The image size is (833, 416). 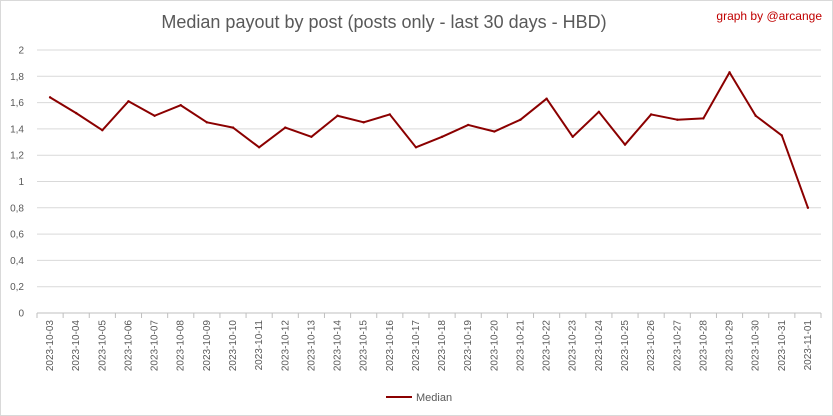 What do you see at coordinates (769, 16) in the screenshot?
I see `chart-credit: graph by @arcange` at bounding box center [769, 16].